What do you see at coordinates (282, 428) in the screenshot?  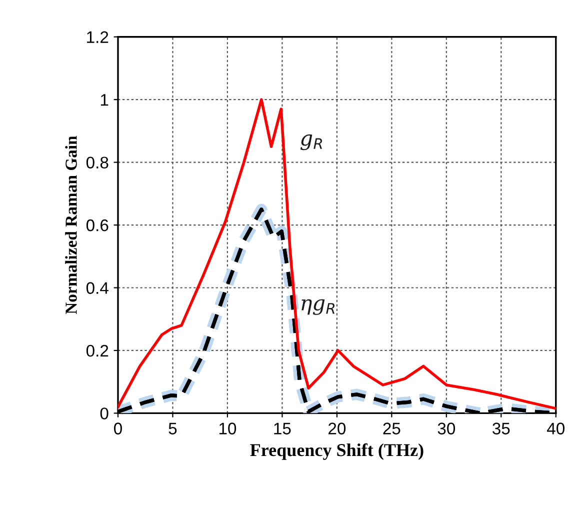 I see `x-tick-label: 15` at bounding box center [282, 428].